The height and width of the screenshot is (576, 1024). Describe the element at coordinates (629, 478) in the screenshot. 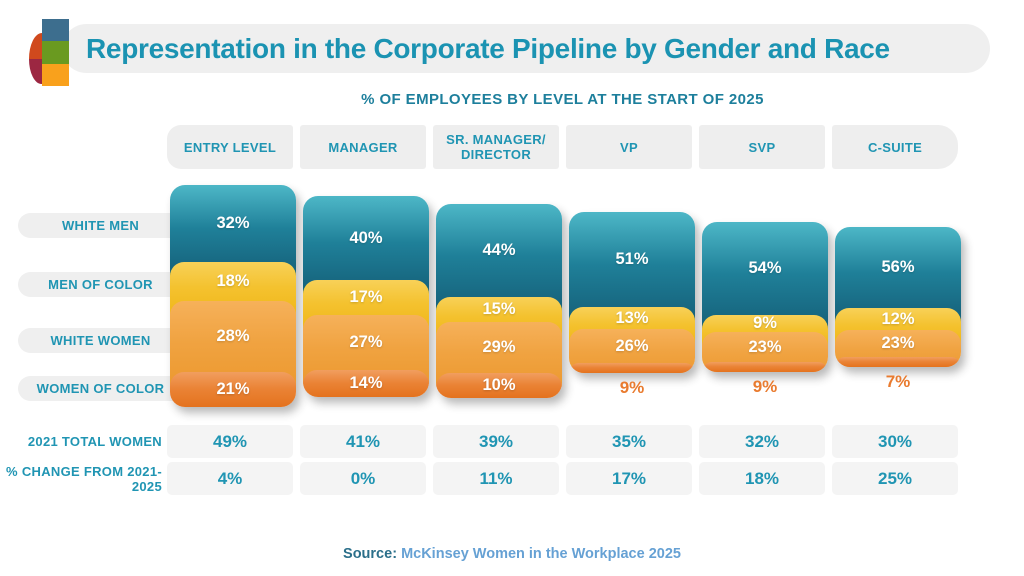

I see `footer-cell: 17%` at that location.